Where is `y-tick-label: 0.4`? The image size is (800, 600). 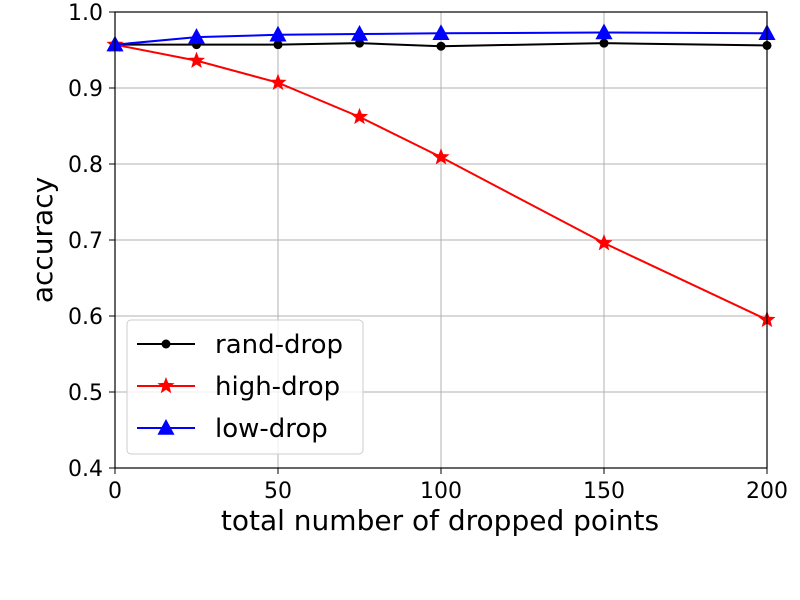 y-tick-label: 0.4 is located at coordinates (85, 469).